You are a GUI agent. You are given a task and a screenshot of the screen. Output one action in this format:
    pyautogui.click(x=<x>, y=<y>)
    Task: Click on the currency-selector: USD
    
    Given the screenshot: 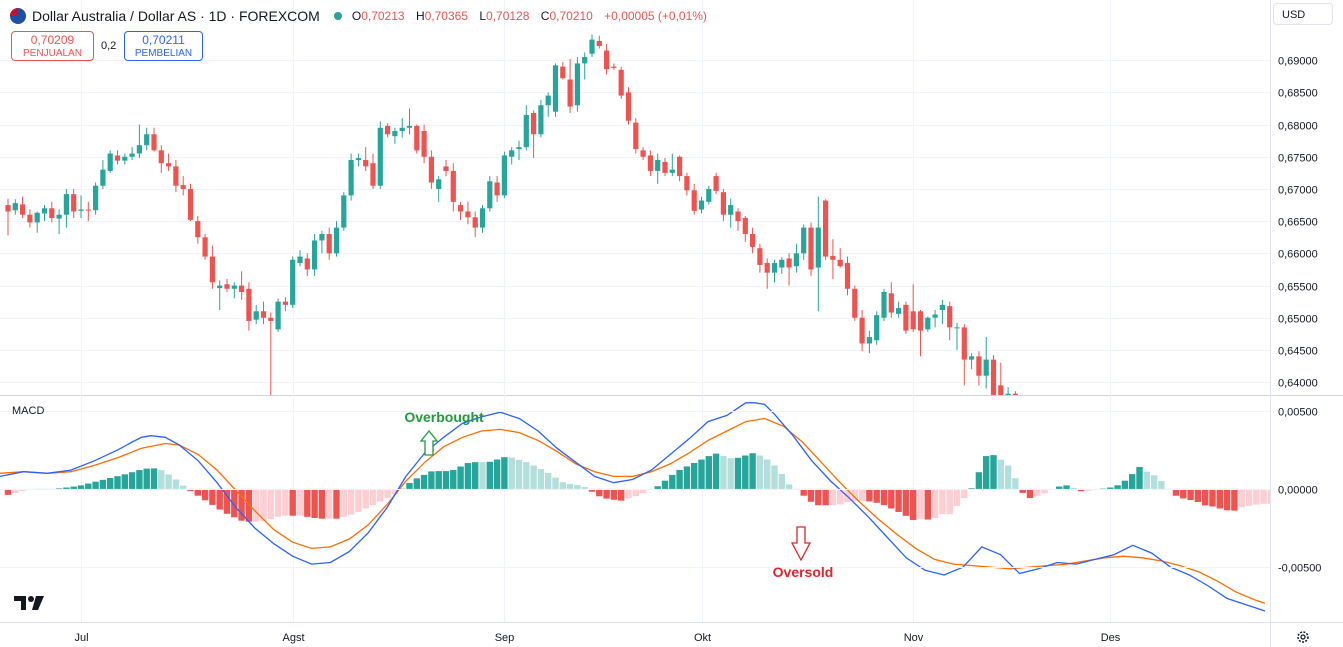 What is the action you would take?
    pyautogui.click(x=1303, y=14)
    